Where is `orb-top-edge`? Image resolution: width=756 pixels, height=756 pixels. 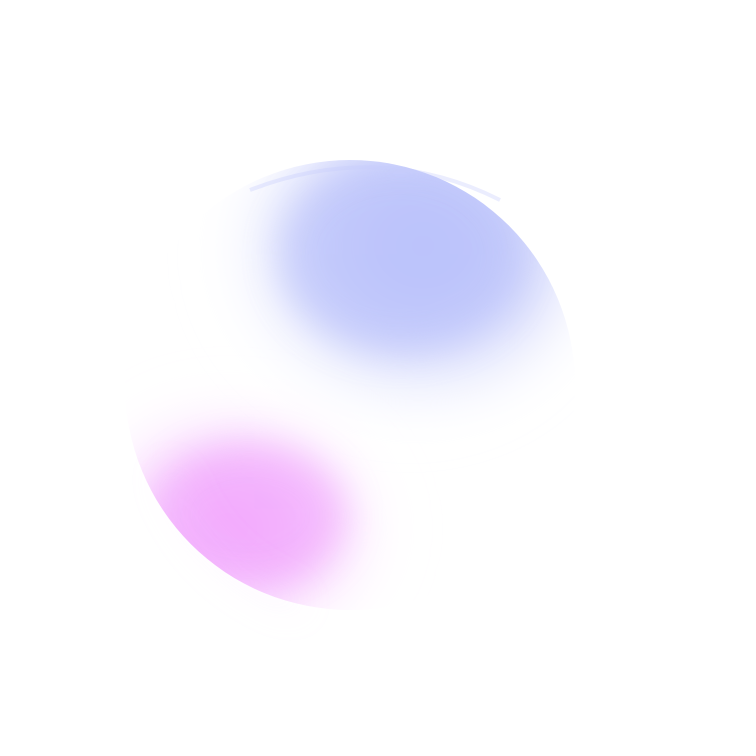 orb-top-edge is located at coordinates (375, 183).